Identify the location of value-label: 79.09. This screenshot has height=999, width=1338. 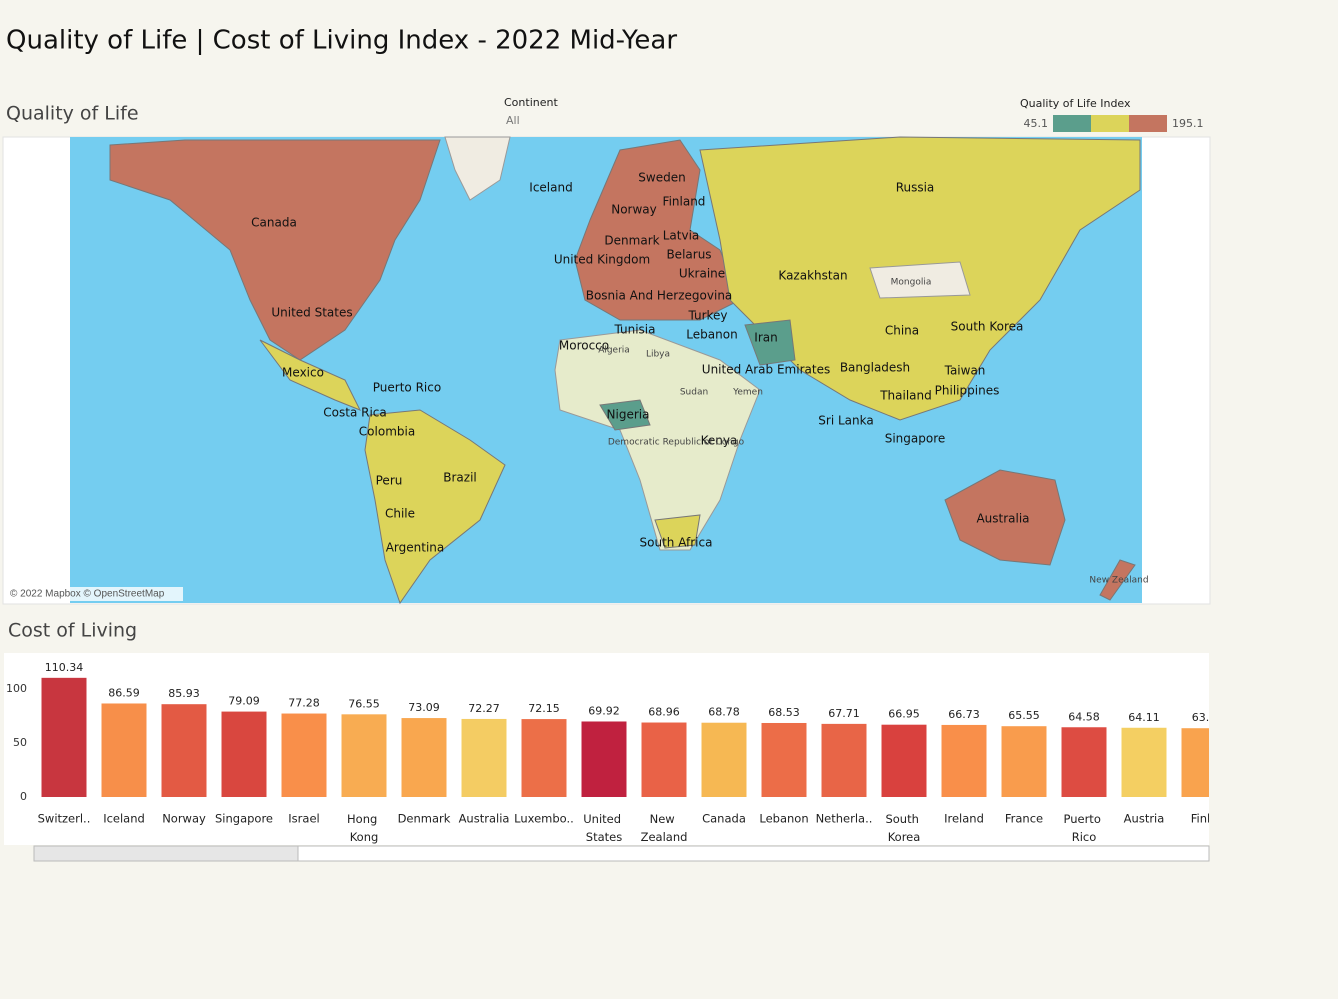
(244, 701).